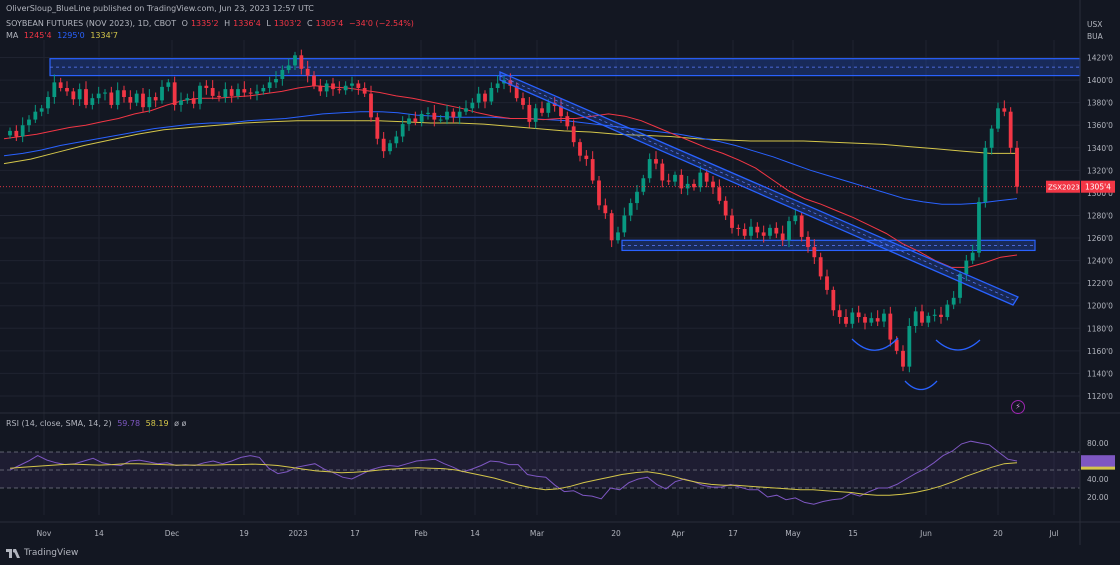  What do you see at coordinates (63, 35) in the screenshot?
I see `ma-legend: MA 1245'4 1295'0 1334'7` at bounding box center [63, 35].